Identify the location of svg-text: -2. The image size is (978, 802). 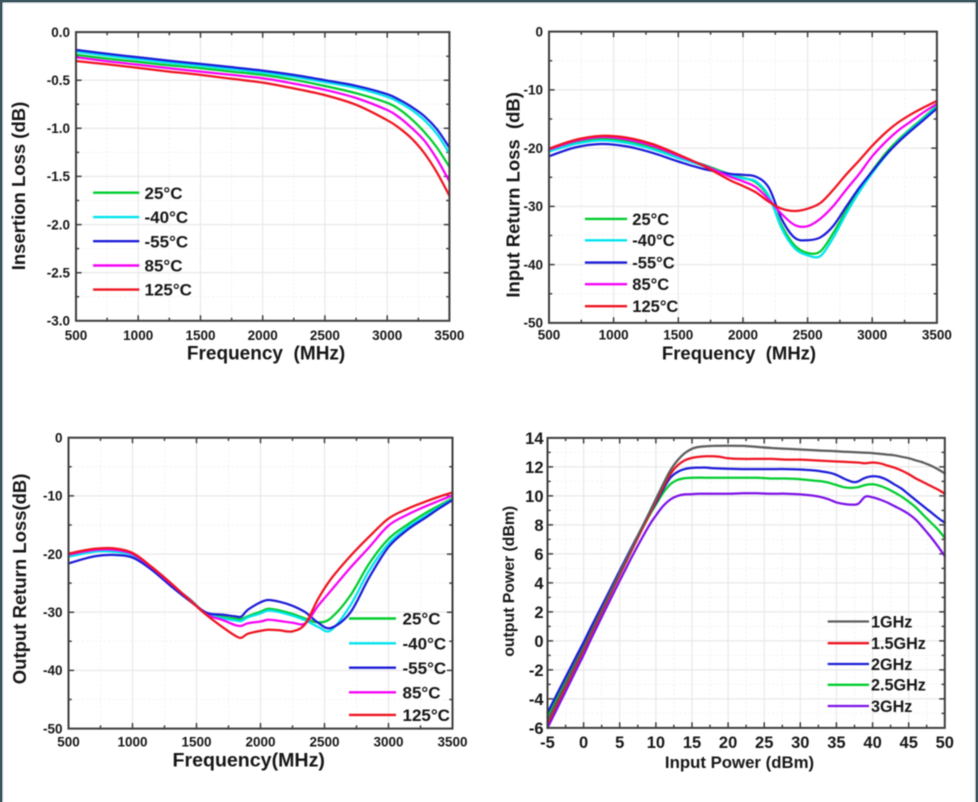
(536, 671).